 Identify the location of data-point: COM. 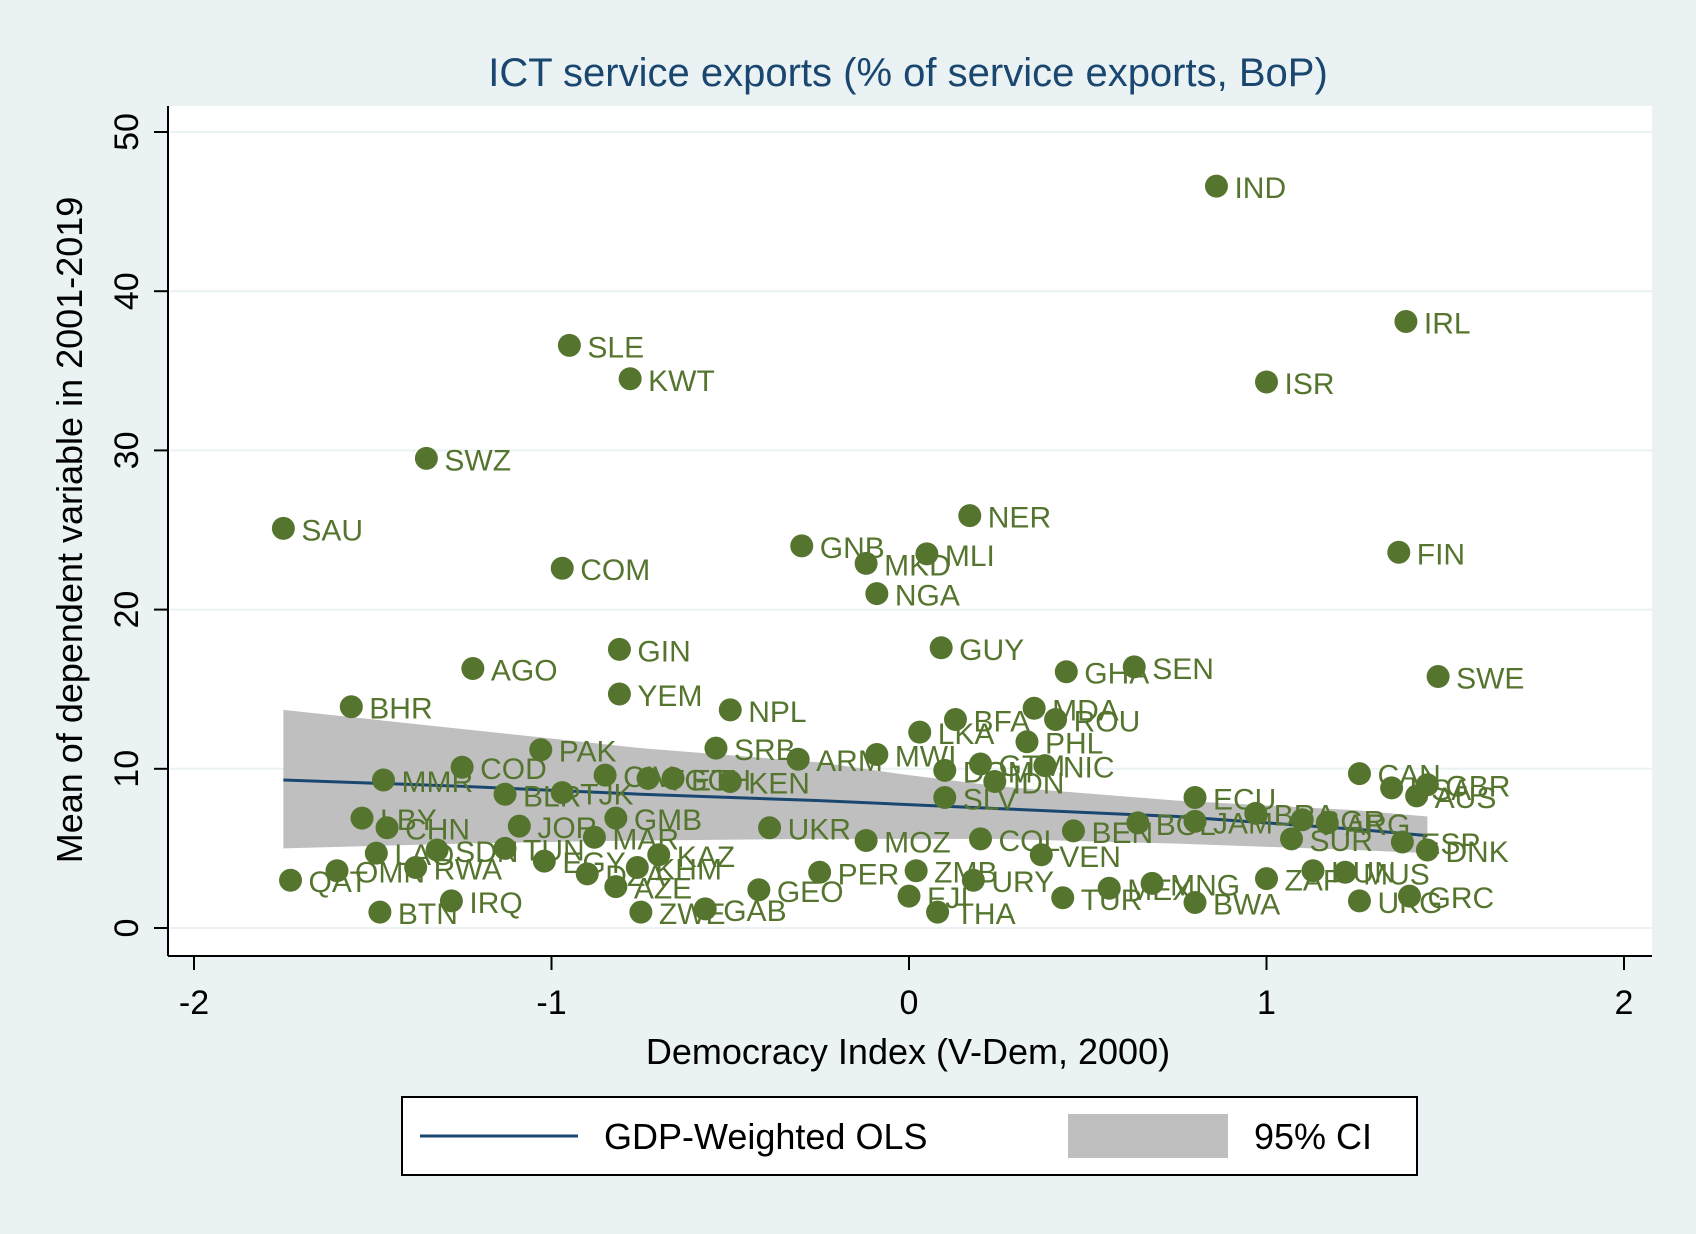
(600, 570).